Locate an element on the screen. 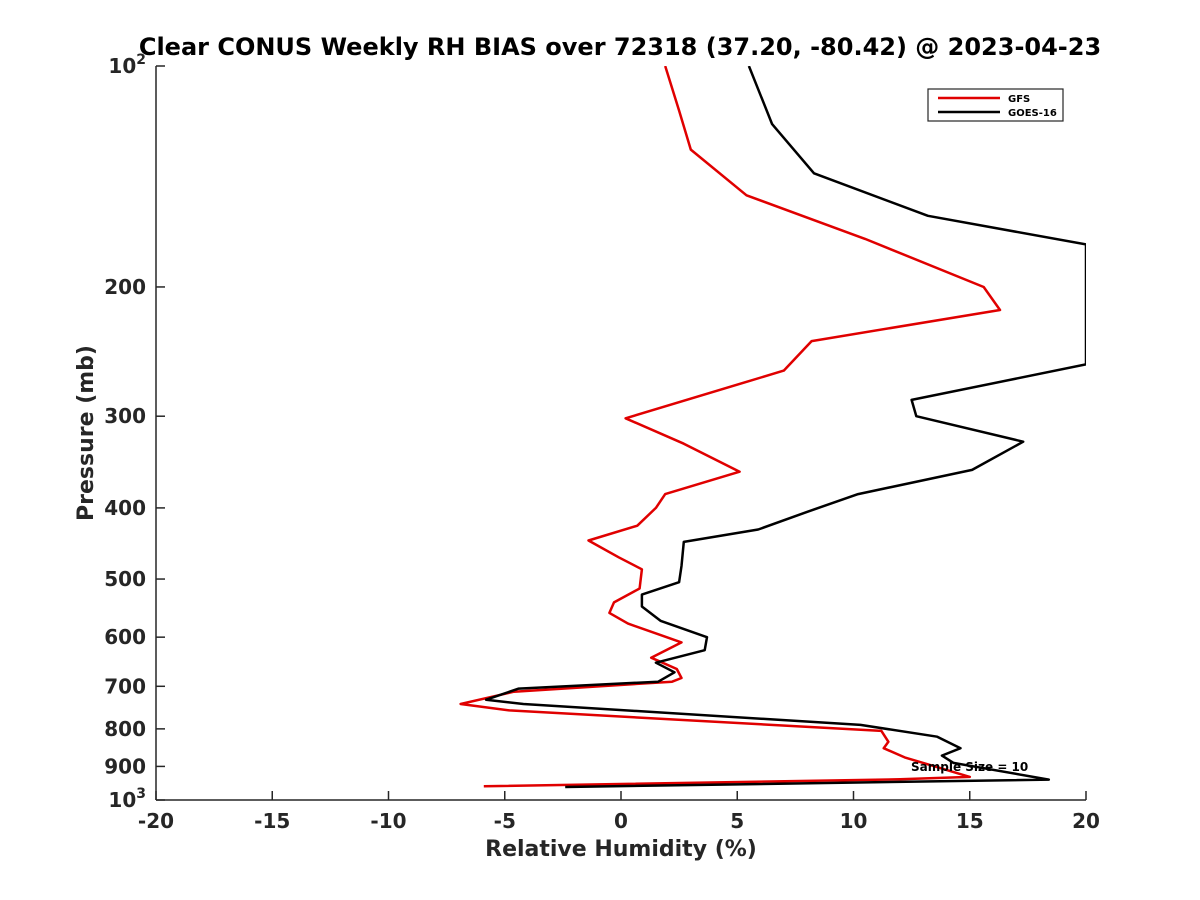 The width and height of the screenshot is (1200, 900). x-axis-label: Relative Humidity (%) is located at coordinates (621, 849).